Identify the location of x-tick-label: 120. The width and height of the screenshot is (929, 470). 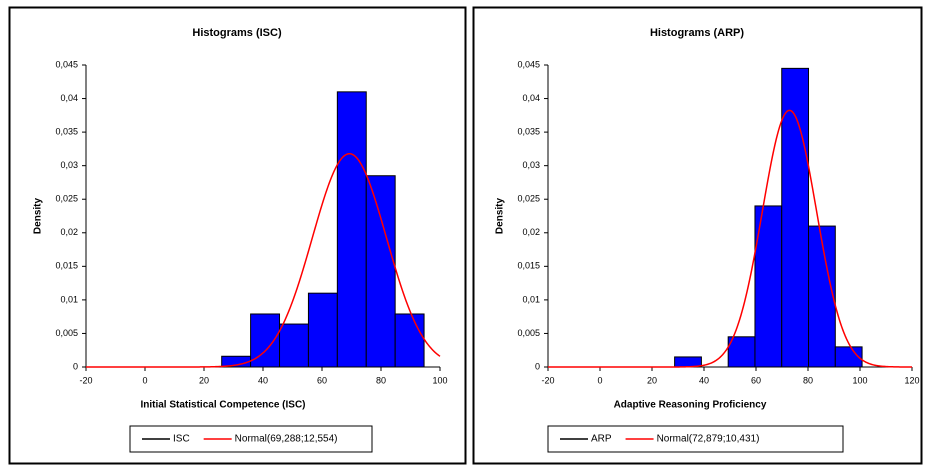
(911, 380).